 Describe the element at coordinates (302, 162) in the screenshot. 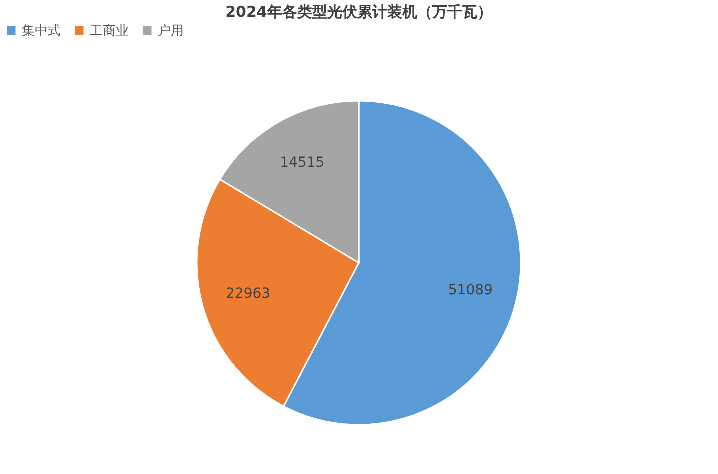

I see `data-label: 14515` at that location.